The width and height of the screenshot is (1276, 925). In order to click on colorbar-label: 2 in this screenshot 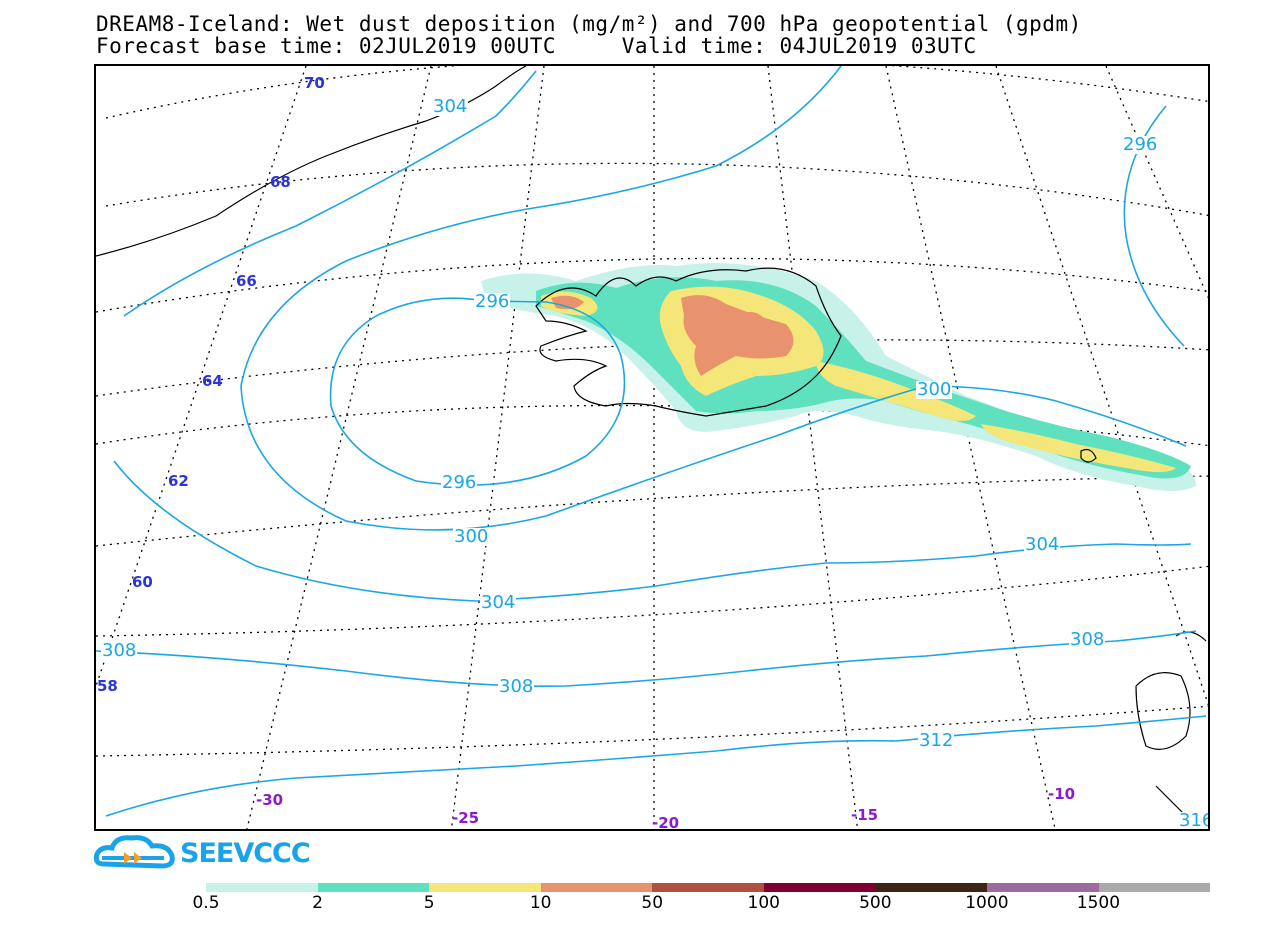, I will do `click(317, 903)`.